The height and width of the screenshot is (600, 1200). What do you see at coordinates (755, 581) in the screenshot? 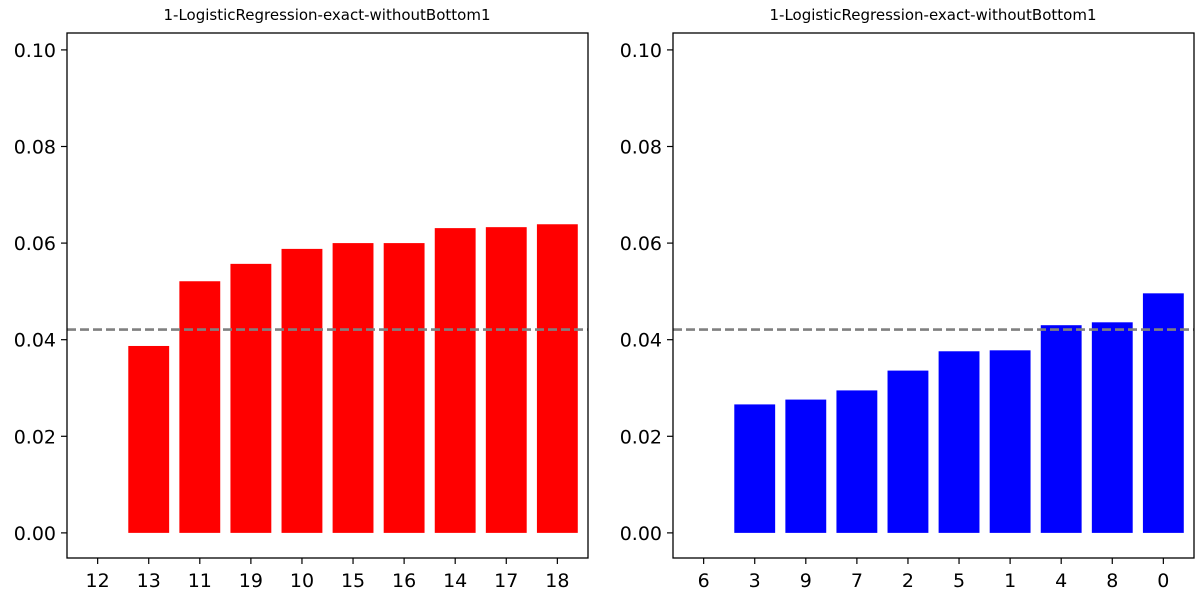
I see `right-xtick-label: 3` at bounding box center [755, 581].